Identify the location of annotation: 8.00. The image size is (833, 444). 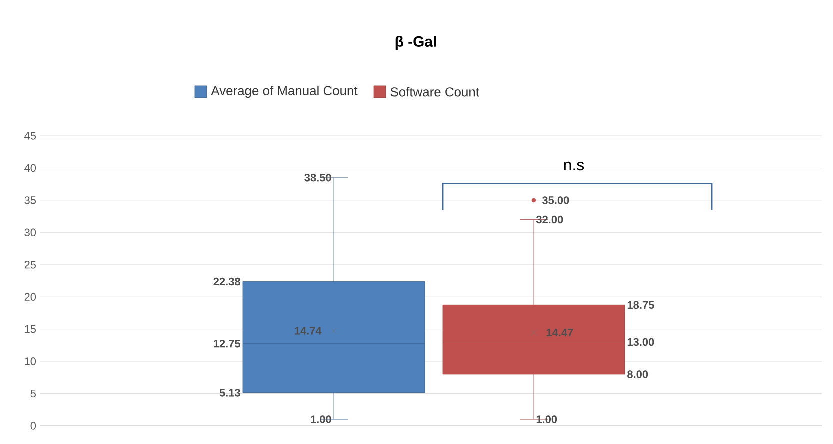
(638, 374).